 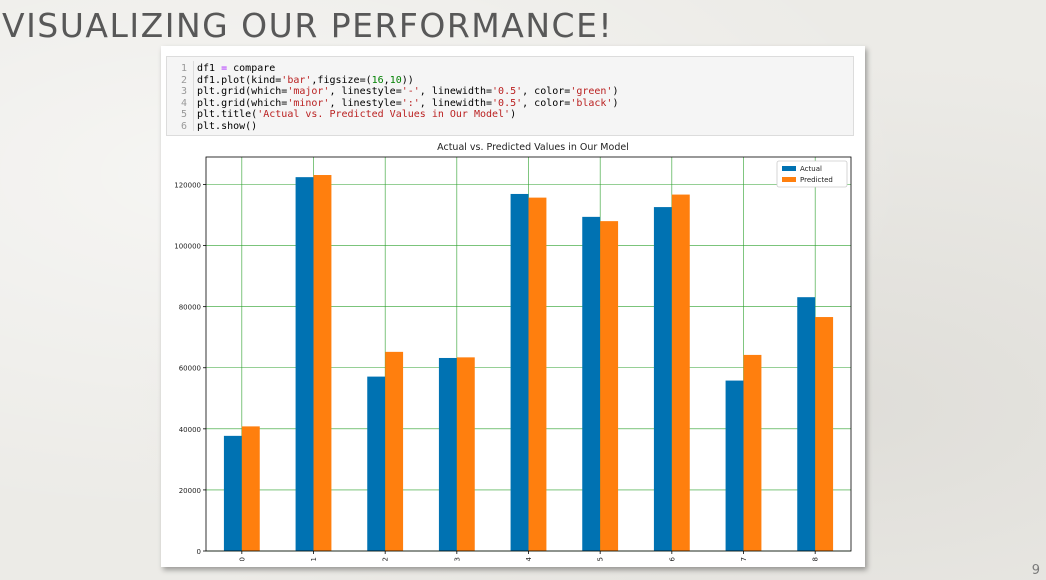 I want to click on chart-title: Actual vs. Predicted Values in Our Model, so click(x=533, y=147).